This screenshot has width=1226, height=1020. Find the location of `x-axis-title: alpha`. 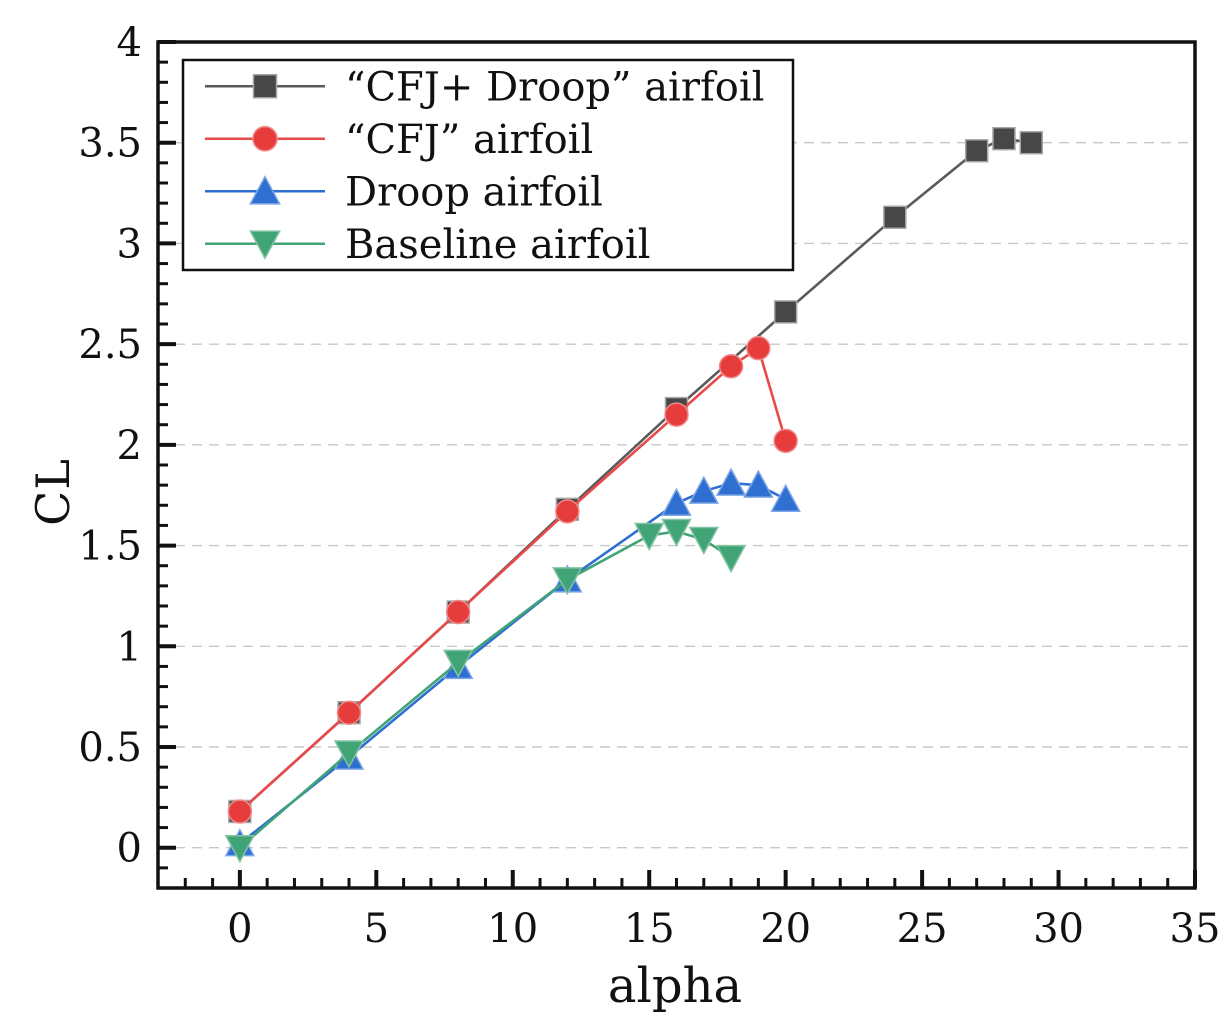

x-axis-title: alpha is located at coordinates (613, 986).